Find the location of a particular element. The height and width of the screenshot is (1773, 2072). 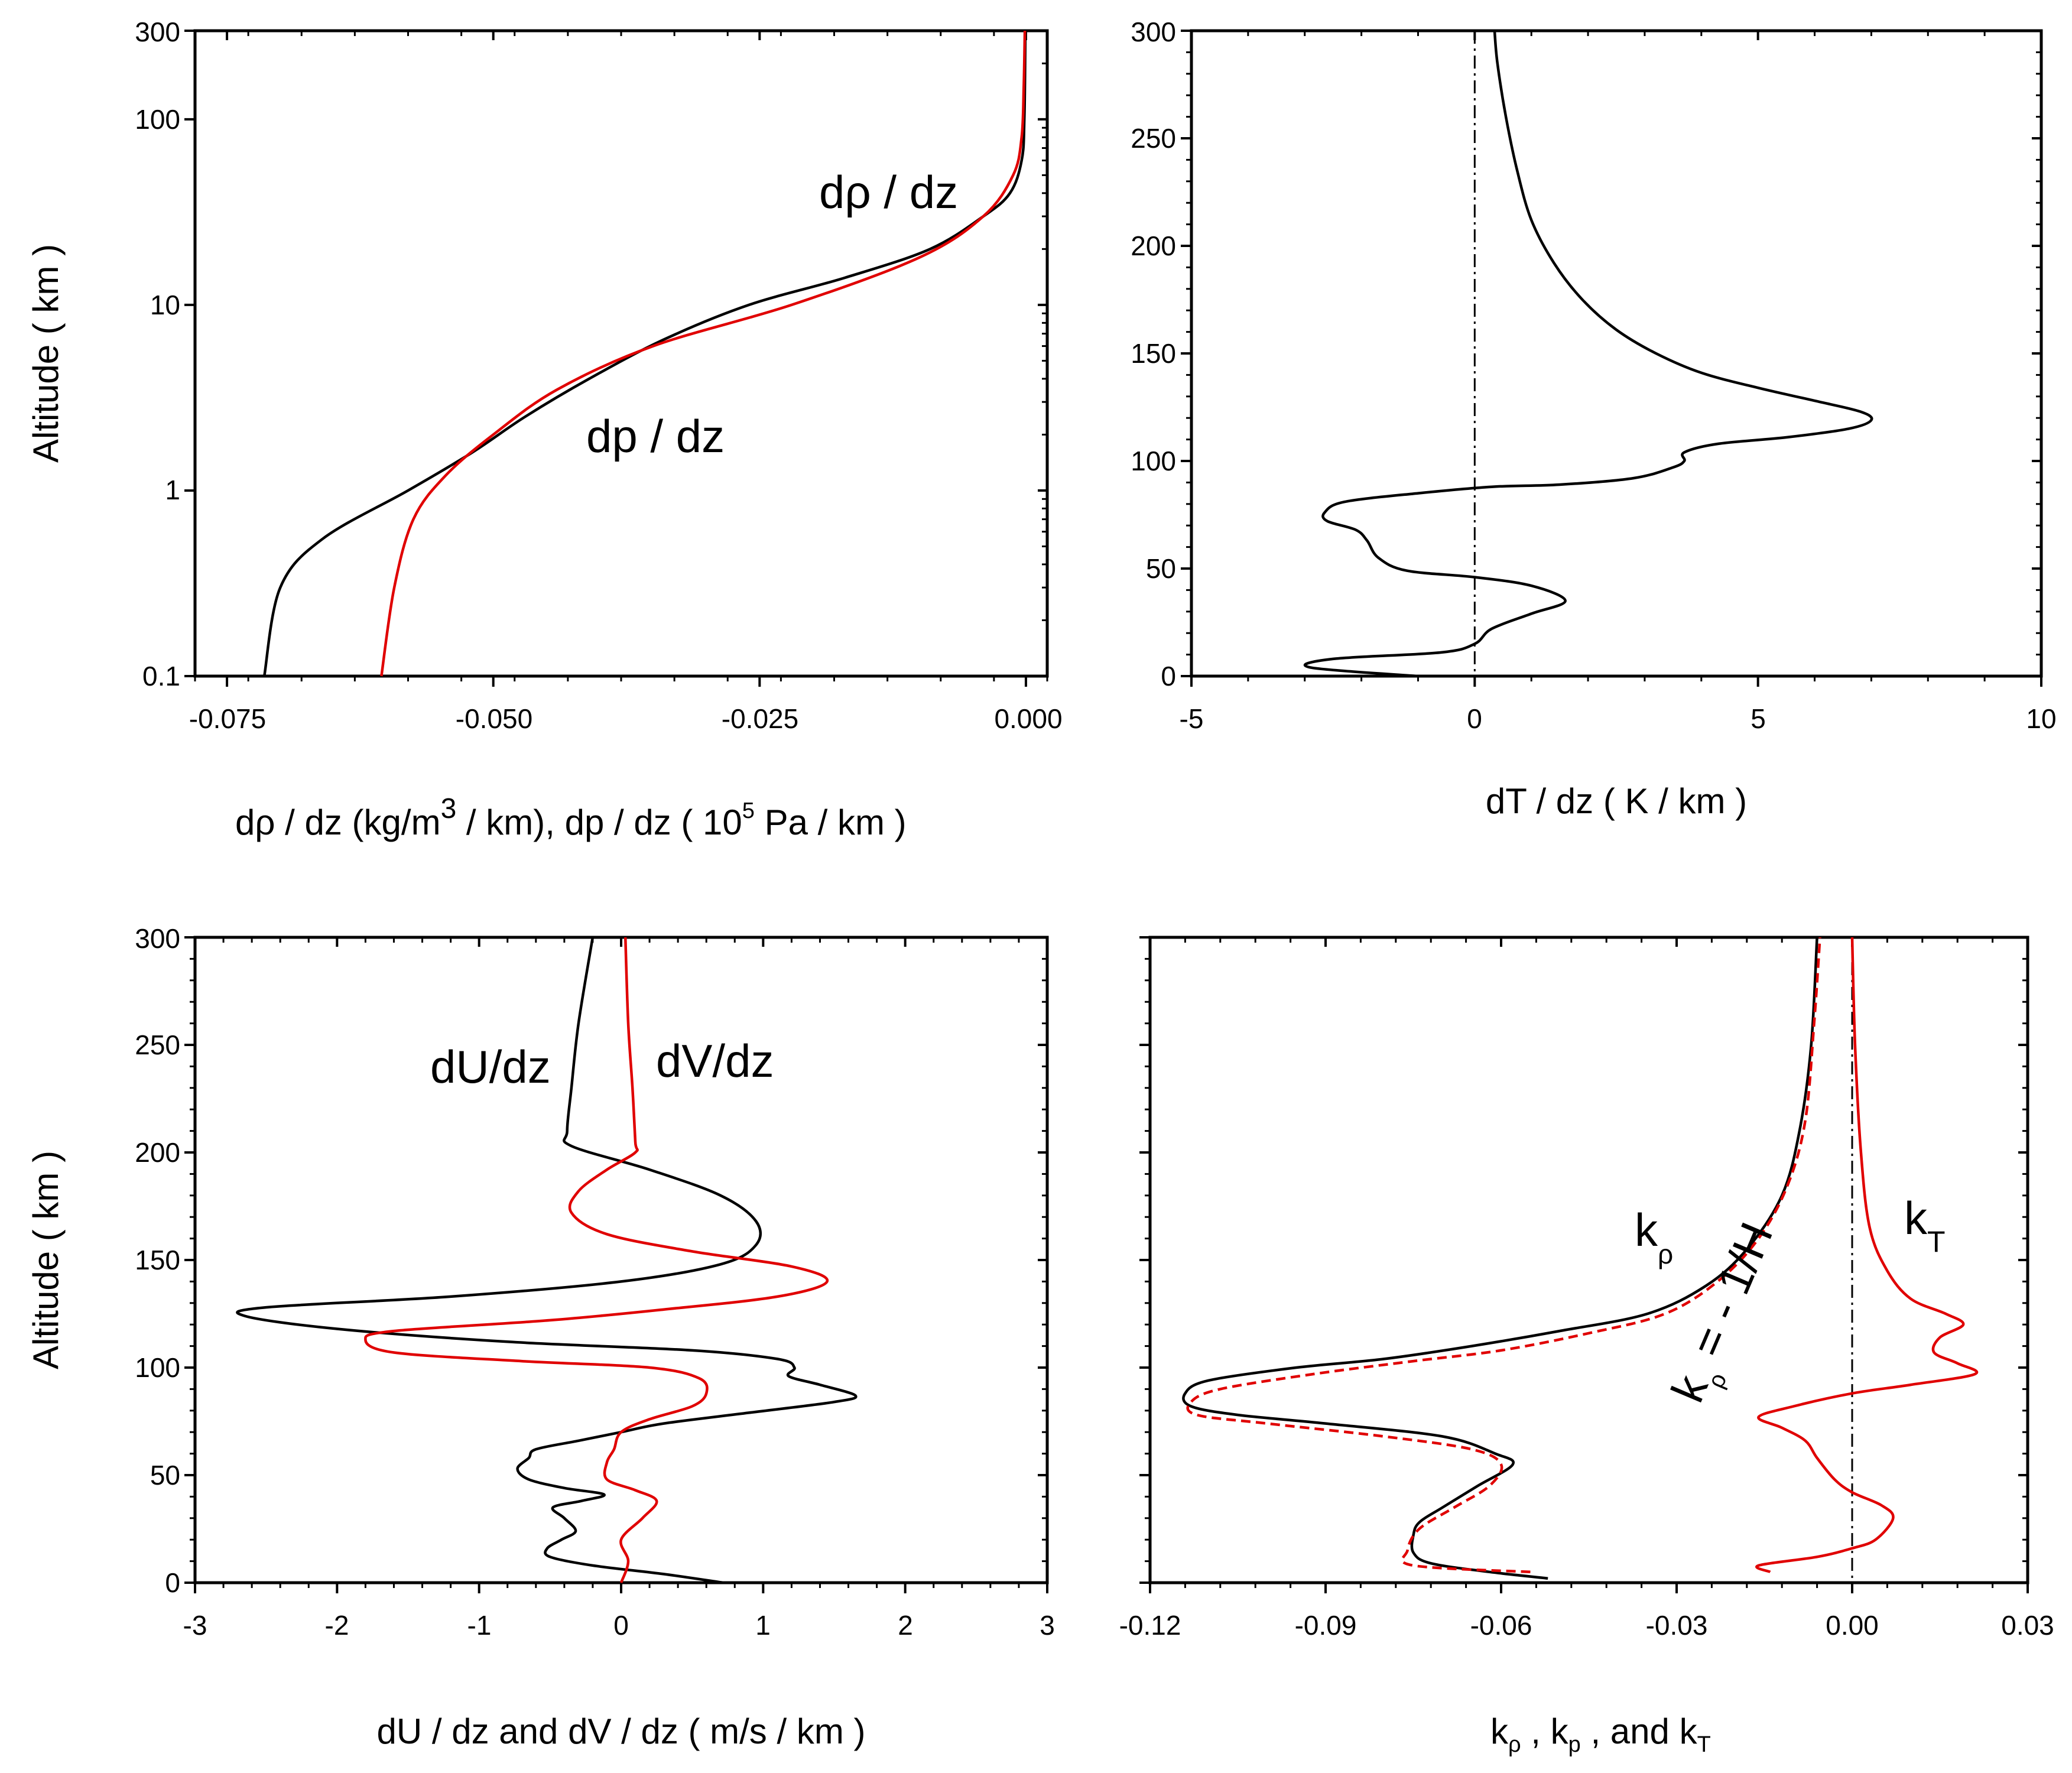

annotation-dp-dz: dp / dz is located at coordinates (655, 436).